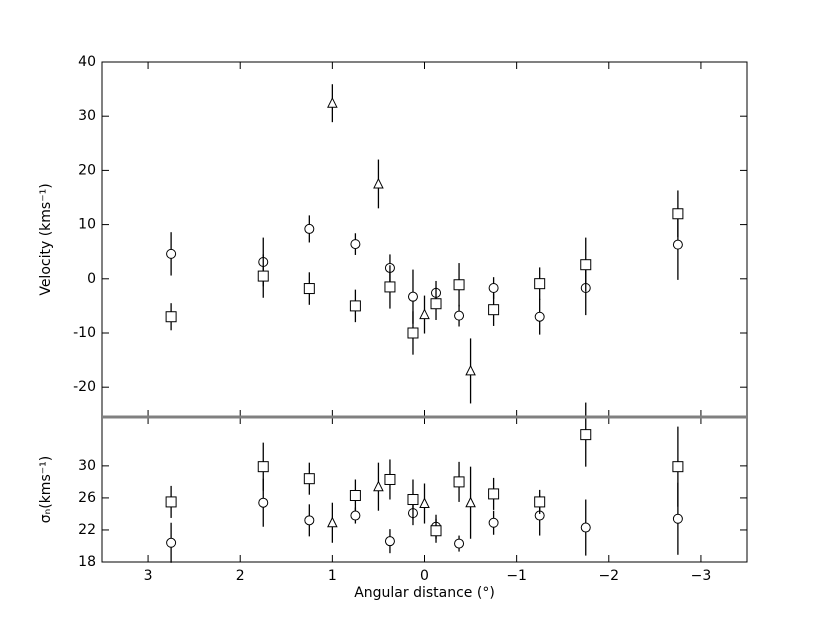 The width and height of the screenshot is (830, 623). Describe the element at coordinates (516, 576) in the screenshot. I see `x-tick-label: −1` at that location.